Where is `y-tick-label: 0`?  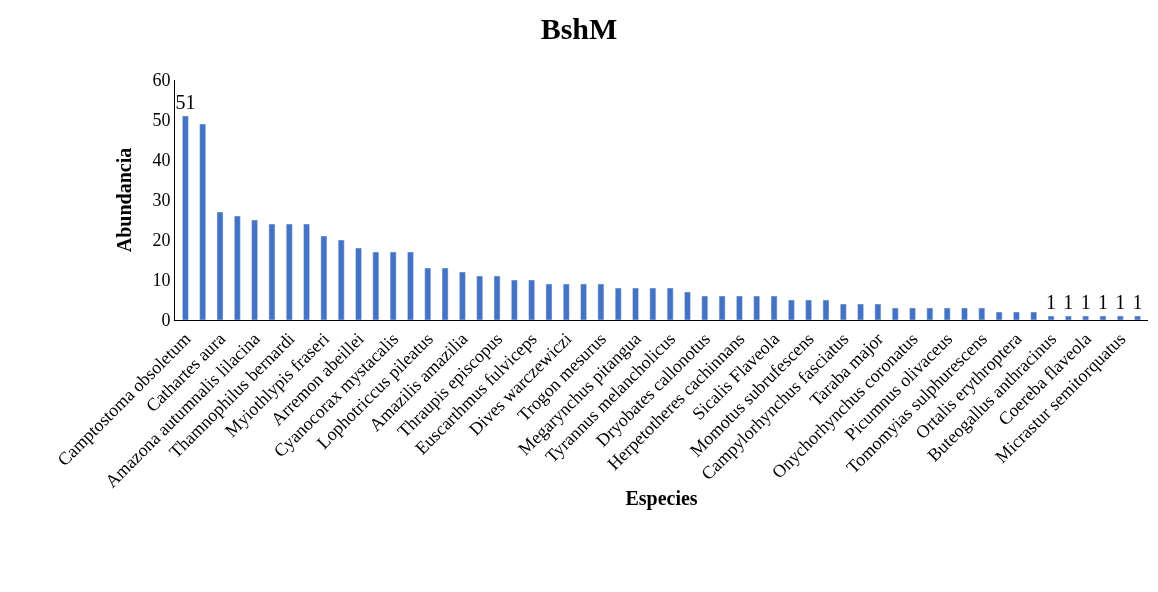 y-tick-label: 0 is located at coordinates (166, 320).